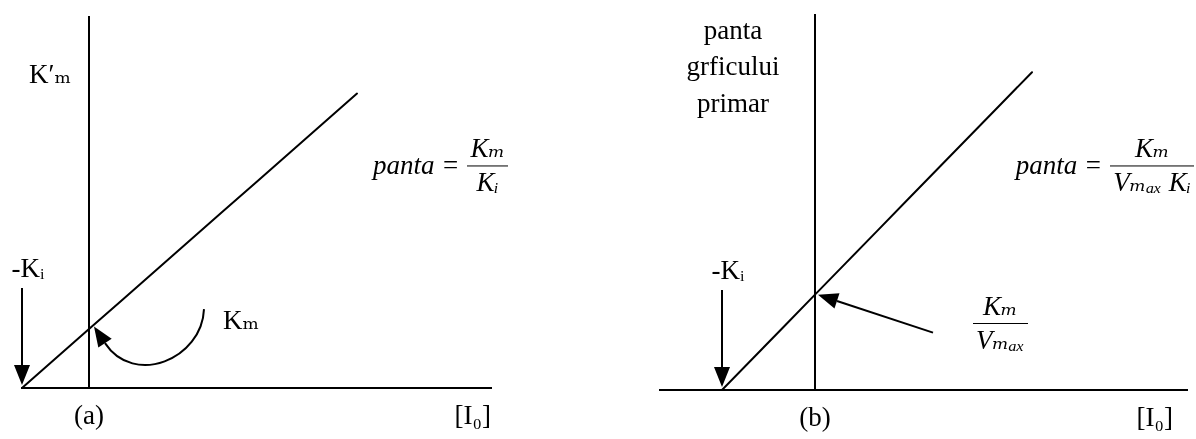 The image size is (1196, 439). I want to click on annotation: Kᵢ, so click(487, 182).